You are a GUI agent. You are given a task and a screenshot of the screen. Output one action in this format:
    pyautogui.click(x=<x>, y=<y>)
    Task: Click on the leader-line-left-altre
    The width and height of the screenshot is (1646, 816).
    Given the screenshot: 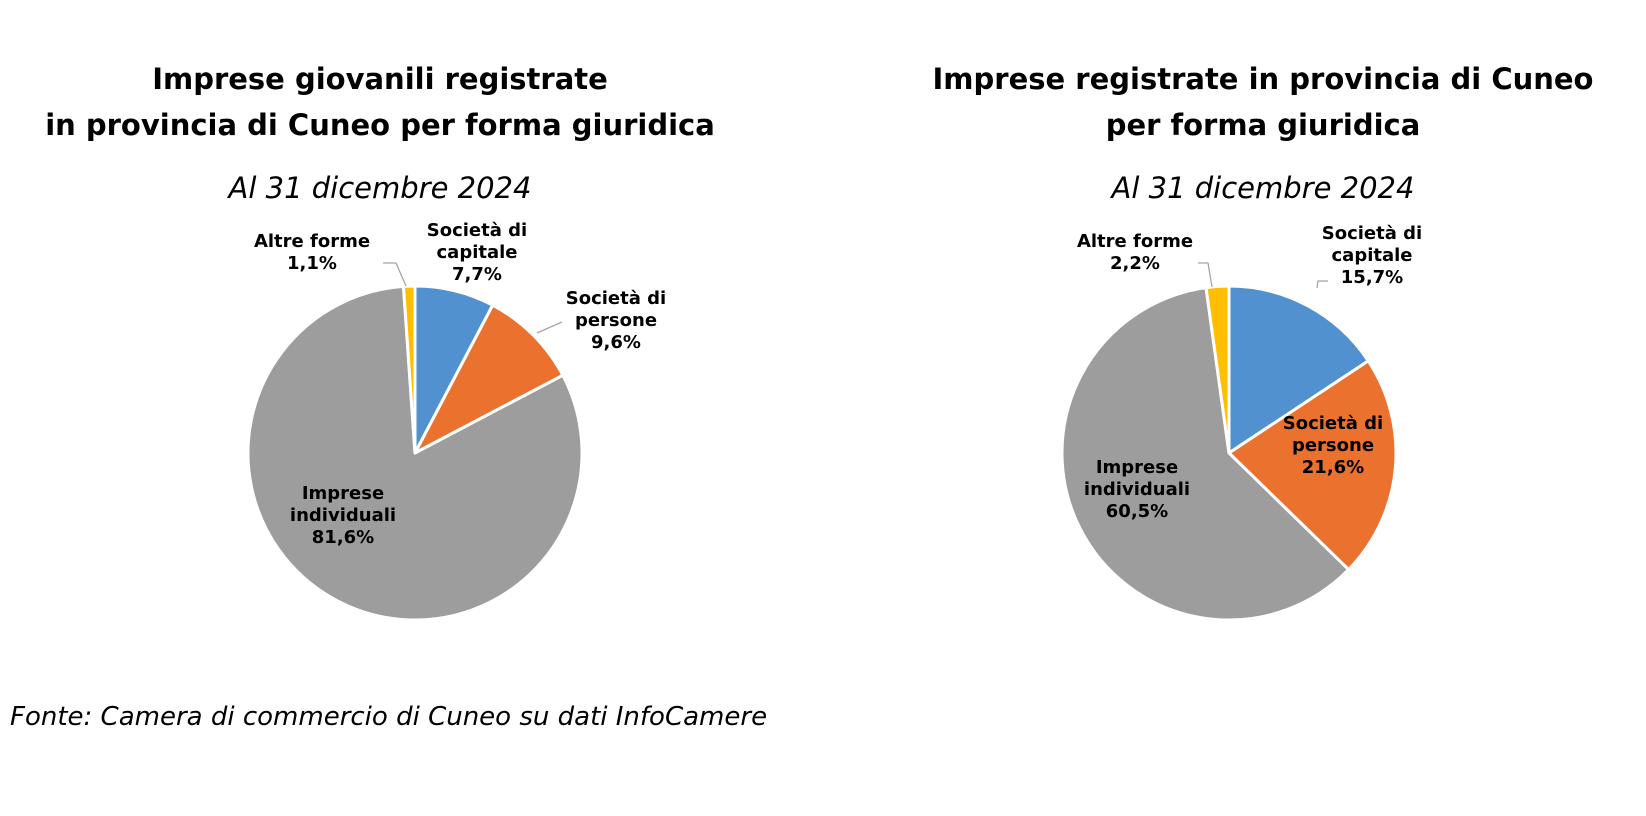 What is the action you would take?
    pyautogui.click(x=395, y=274)
    